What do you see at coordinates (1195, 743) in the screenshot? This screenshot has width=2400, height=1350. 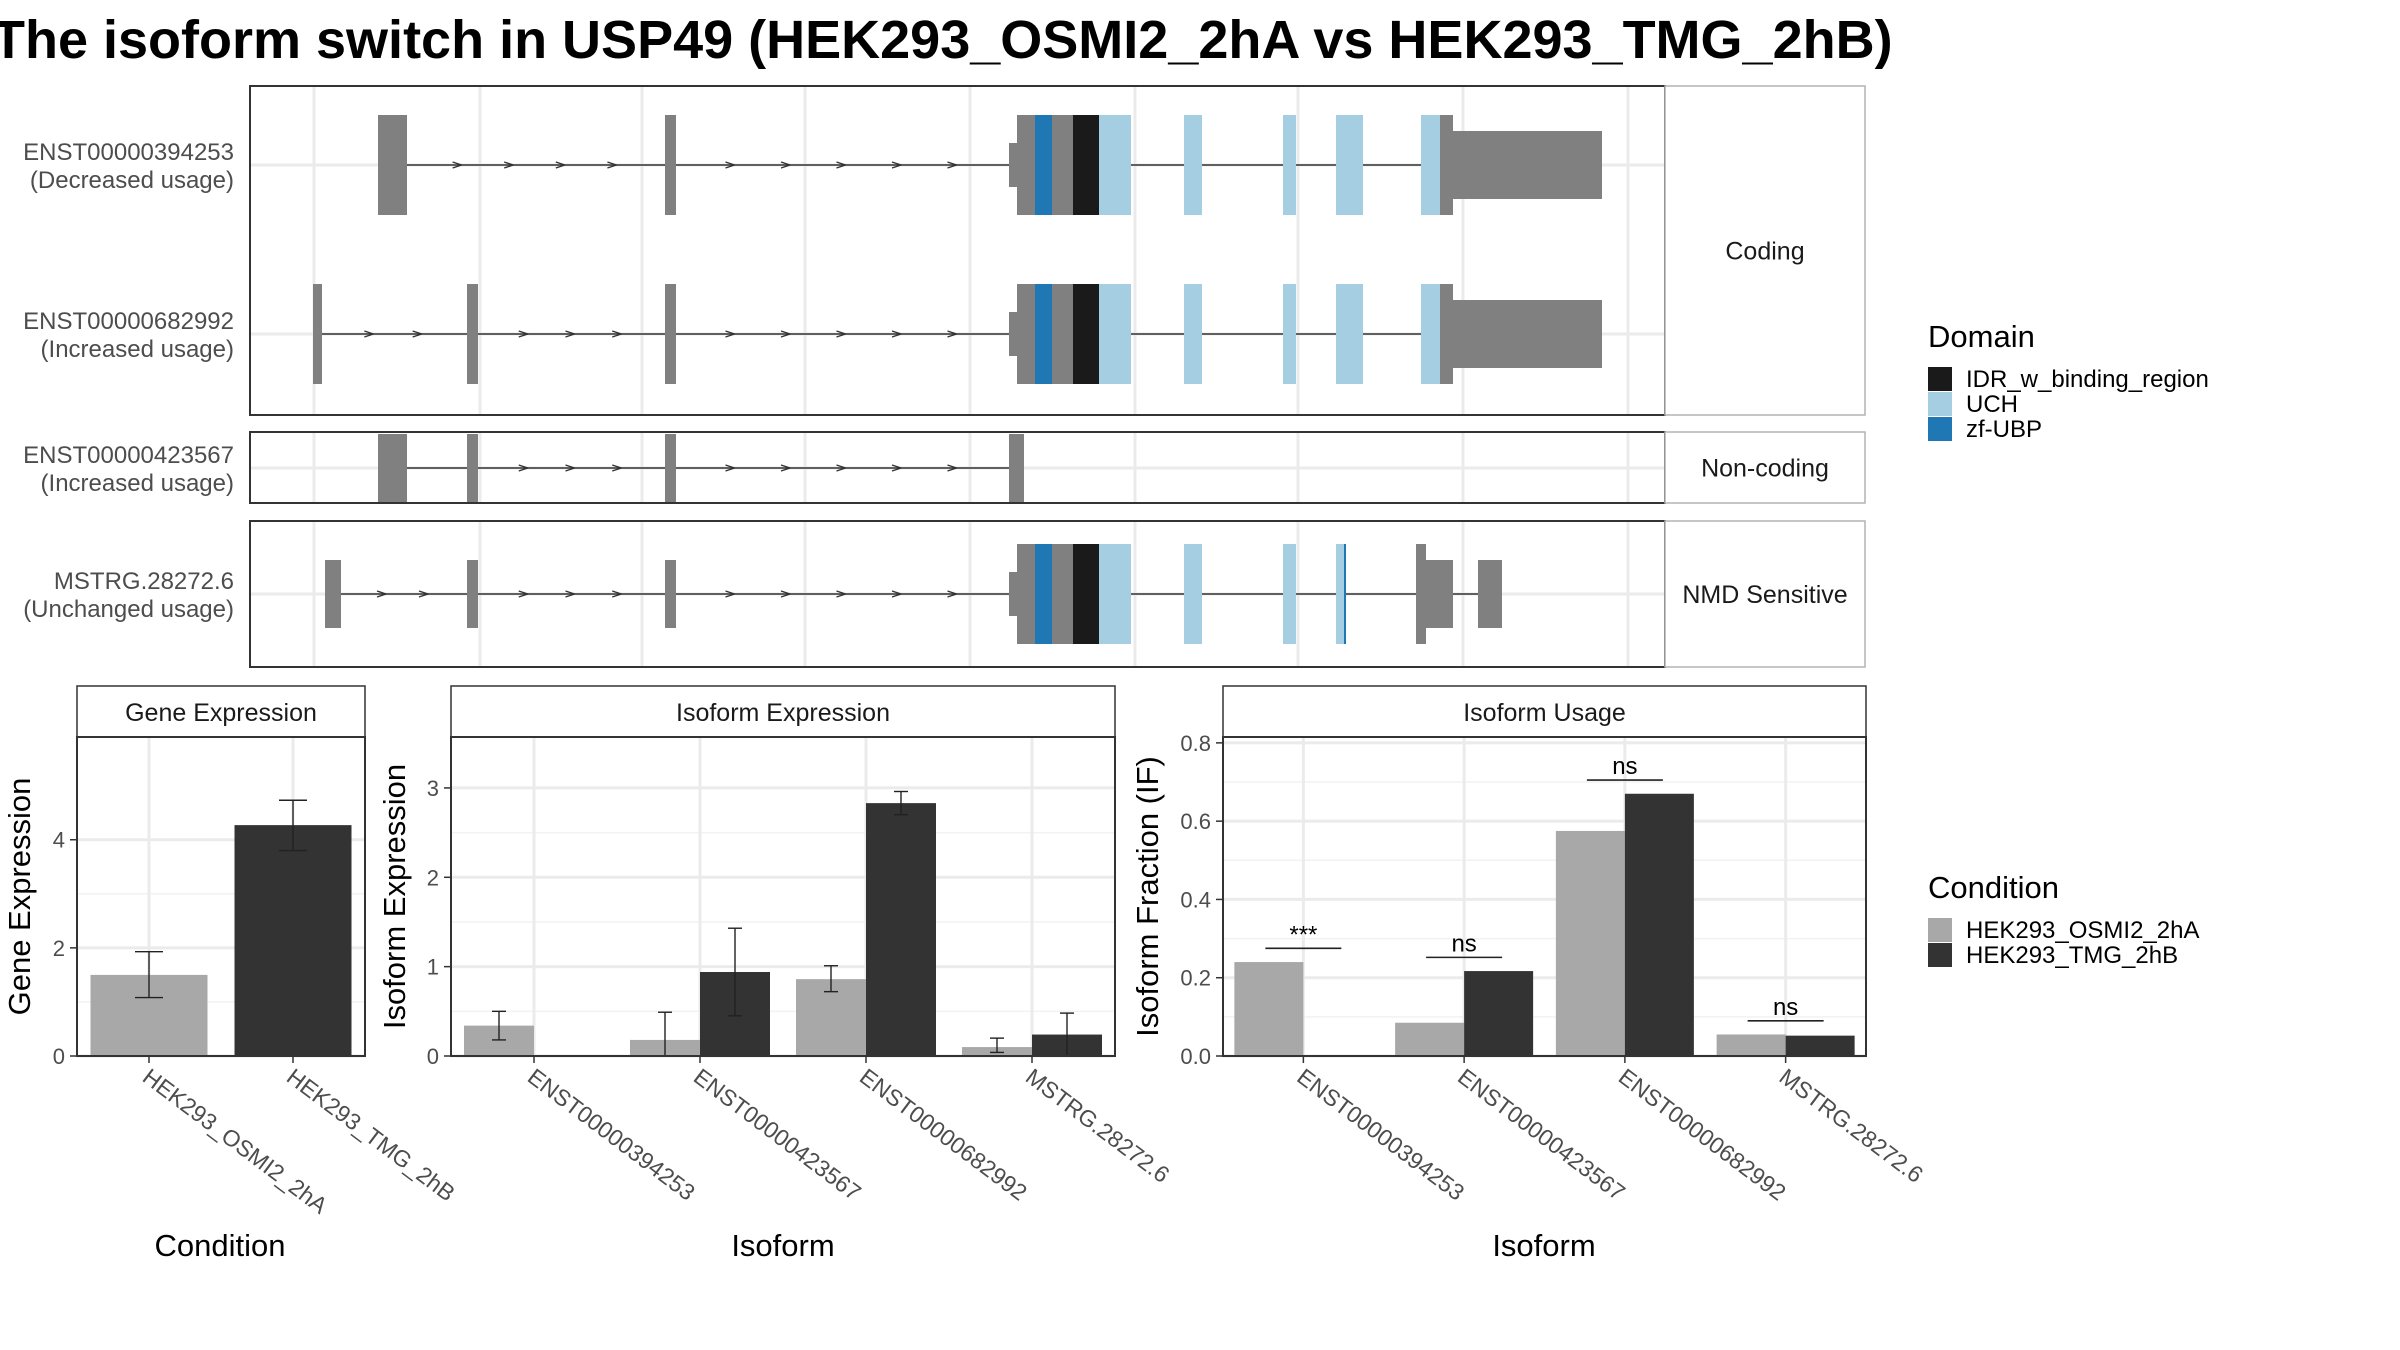 I see `y-tick-label: 0.8` at bounding box center [1195, 743].